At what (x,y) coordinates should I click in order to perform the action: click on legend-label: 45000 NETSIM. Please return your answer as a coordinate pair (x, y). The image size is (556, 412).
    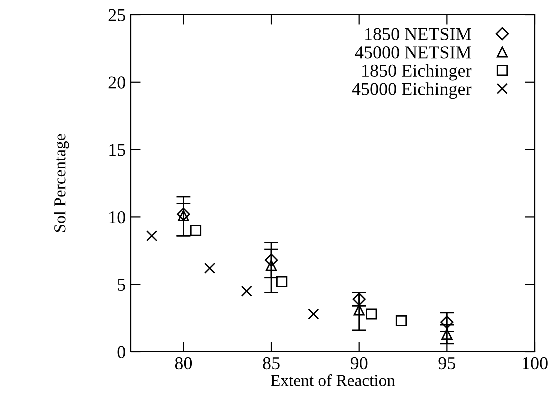
    Looking at the image, I should click on (413, 52).